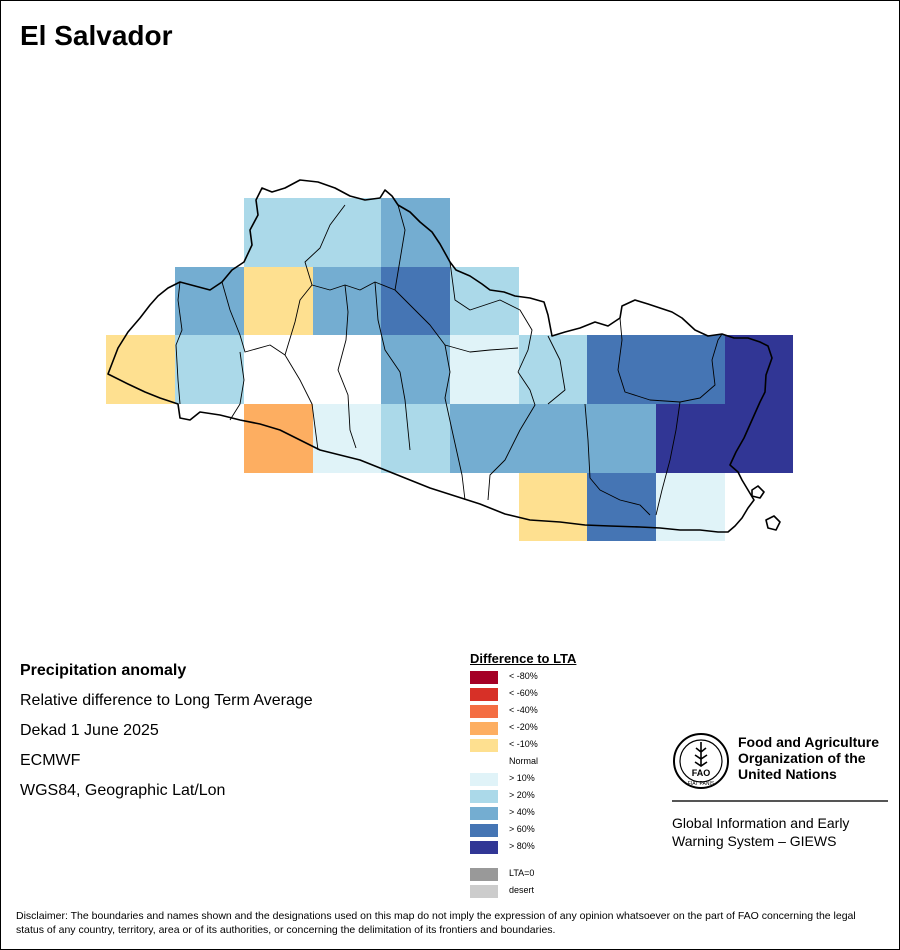  I want to click on map-title: El Salvador, so click(96, 35).